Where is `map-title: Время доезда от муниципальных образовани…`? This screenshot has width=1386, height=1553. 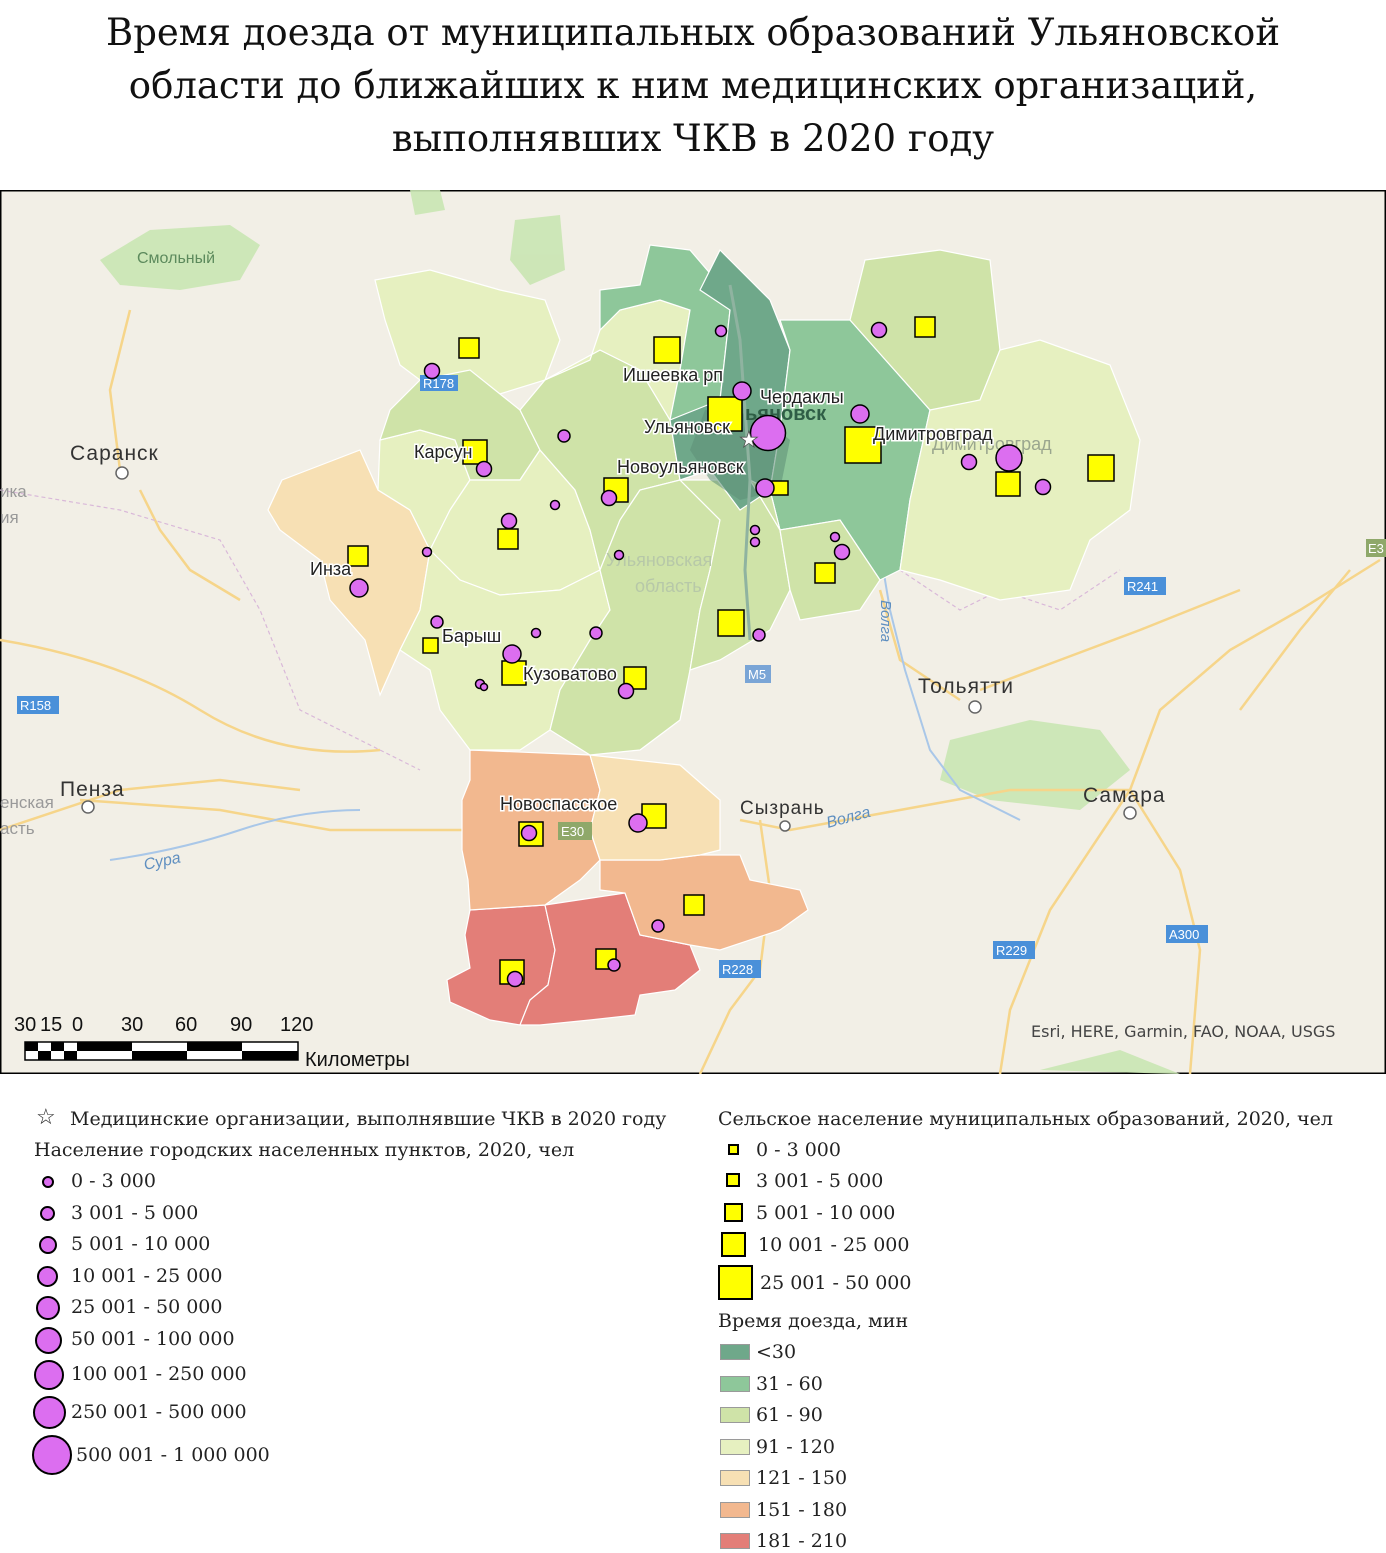 map-title: Время доезда от муниципальных образовани… is located at coordinates (693, 85).